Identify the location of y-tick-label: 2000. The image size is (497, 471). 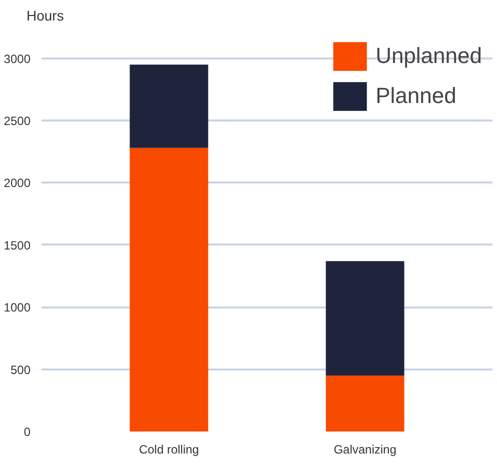
(17, 183).